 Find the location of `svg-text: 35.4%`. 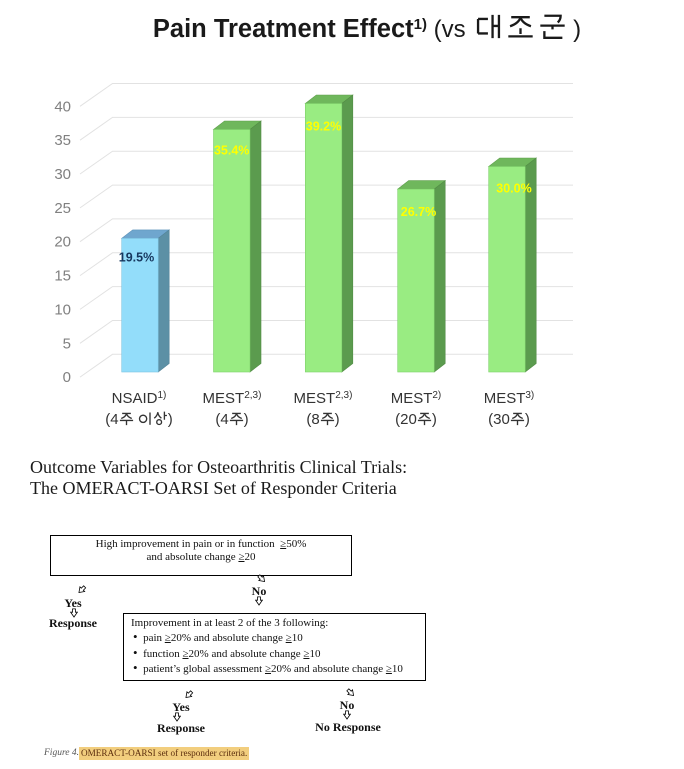

svg-text: 35.4% is located at coordinates (231, 151).